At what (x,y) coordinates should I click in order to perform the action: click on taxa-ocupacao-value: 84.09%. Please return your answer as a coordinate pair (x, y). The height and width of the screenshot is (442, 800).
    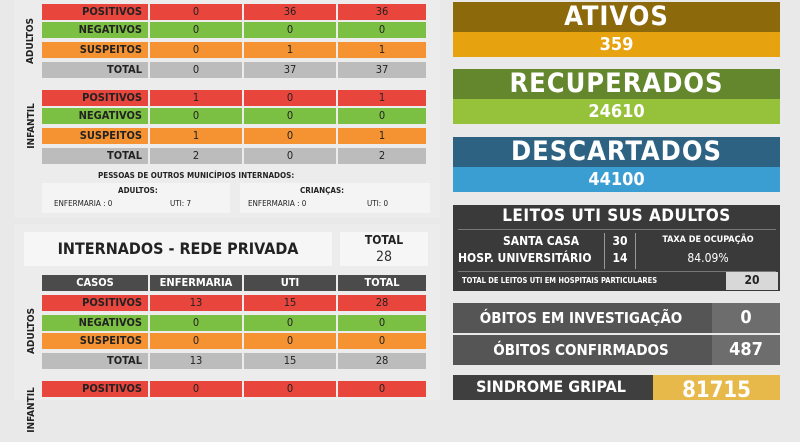
    Looking at the image, I should click on (708, 258).